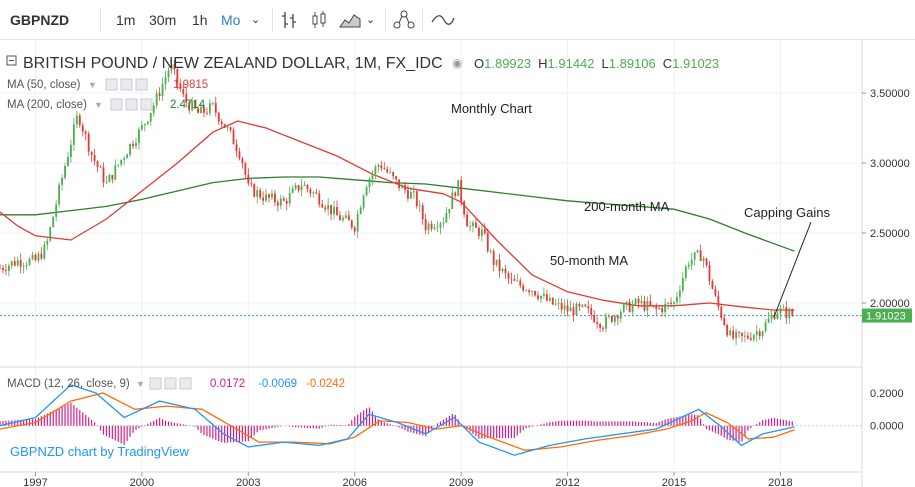 This screenshot has width=915, height=487. I want to click on candle-style-icon, so click(319, 30).